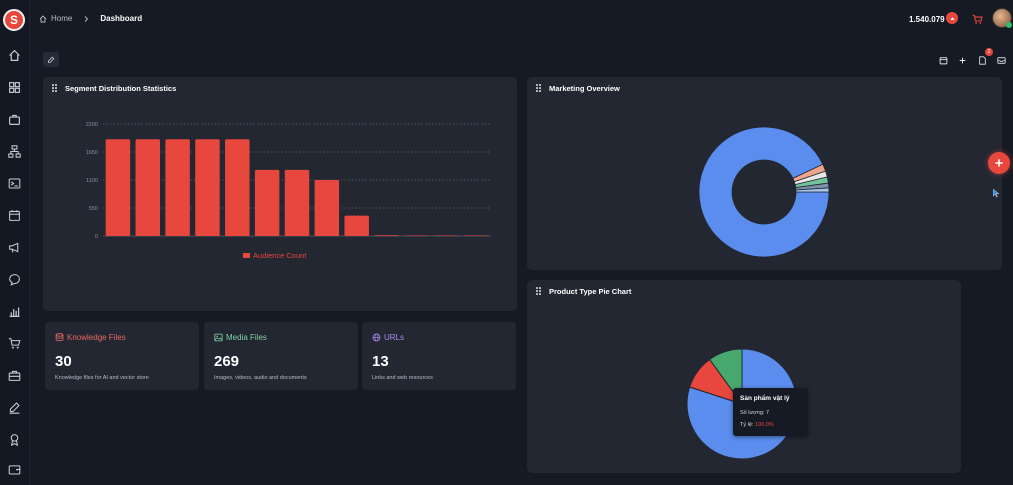  Describe the element at coordinates (757, 425) in the screenshot. I see `tooltip-rate: Tỷ lệ: 100.0%` at that location.